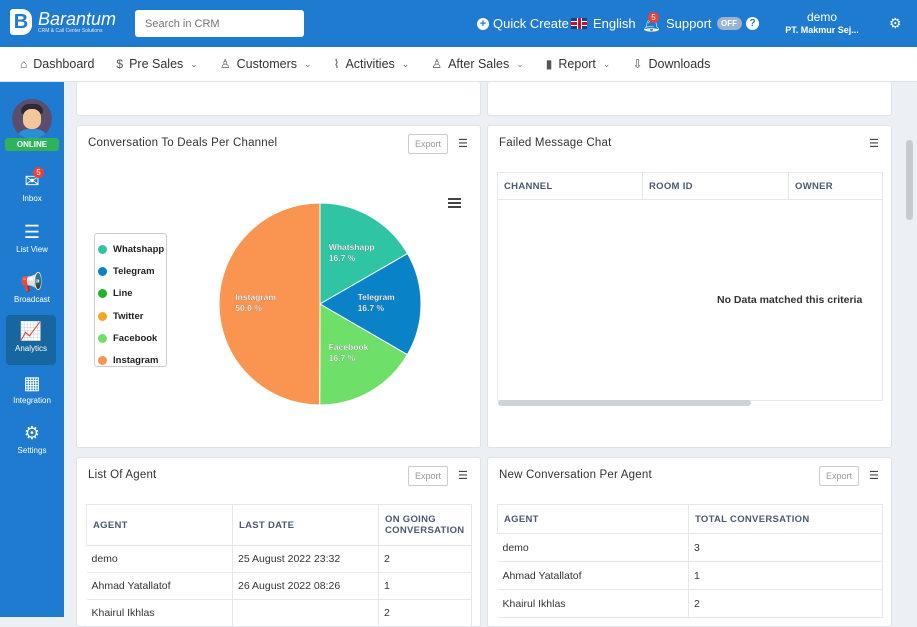  I want to click on avatar-face, so click(32, 119).